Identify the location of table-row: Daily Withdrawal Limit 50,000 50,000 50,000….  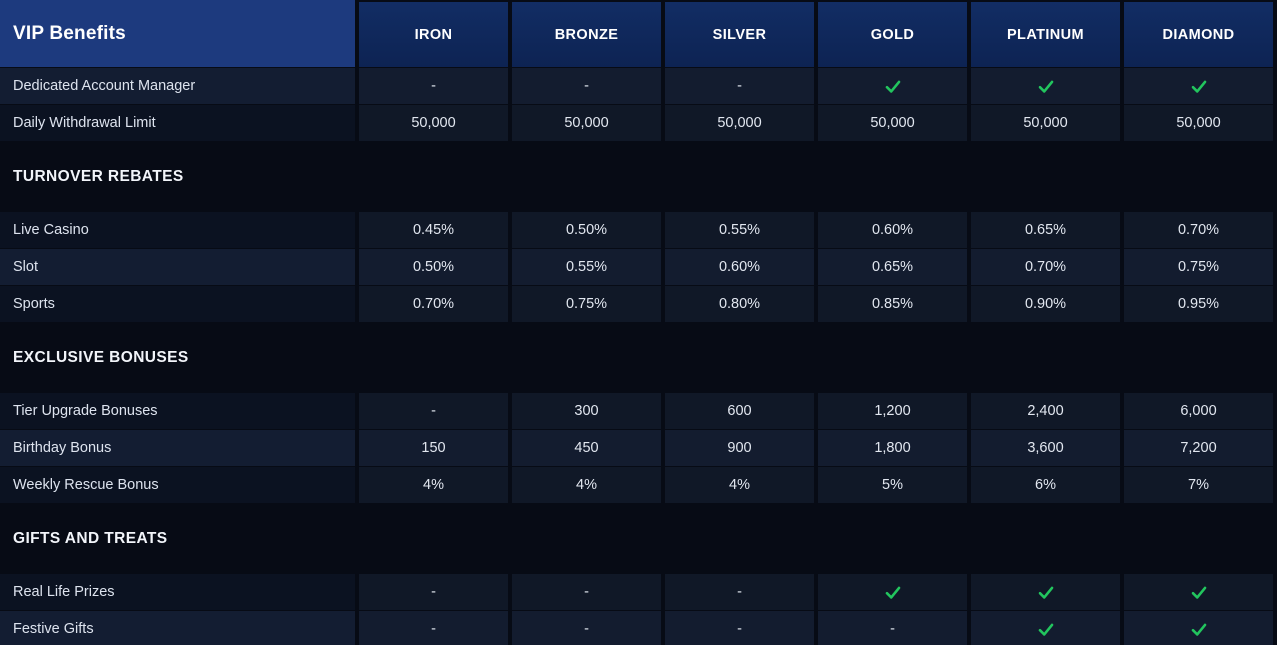
(636, 123).